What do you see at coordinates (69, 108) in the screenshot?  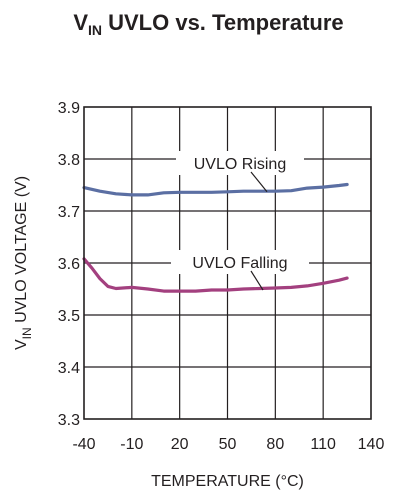 I see `y-tick-label: 3.9` at bounding box center [69, 108].